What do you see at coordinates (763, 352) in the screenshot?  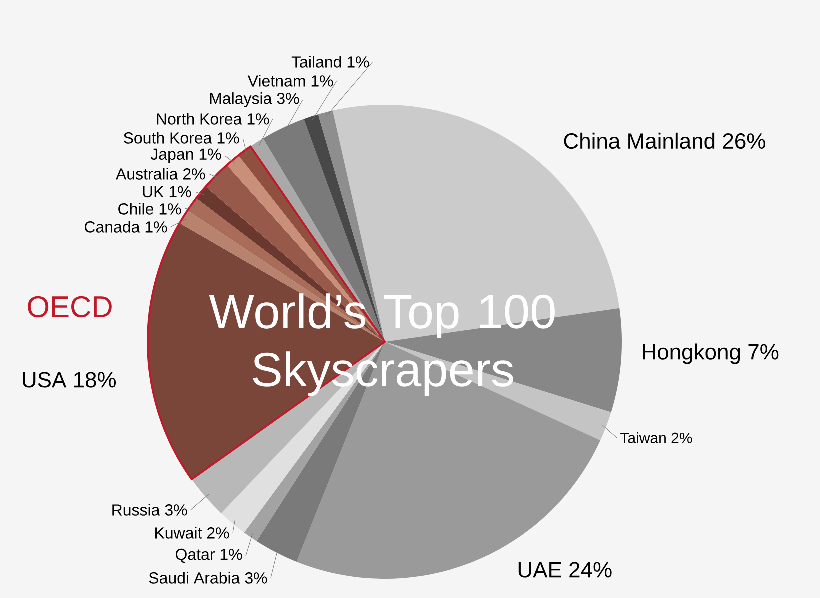 I see `data-label: 7%` at bounding box center [763, 352].